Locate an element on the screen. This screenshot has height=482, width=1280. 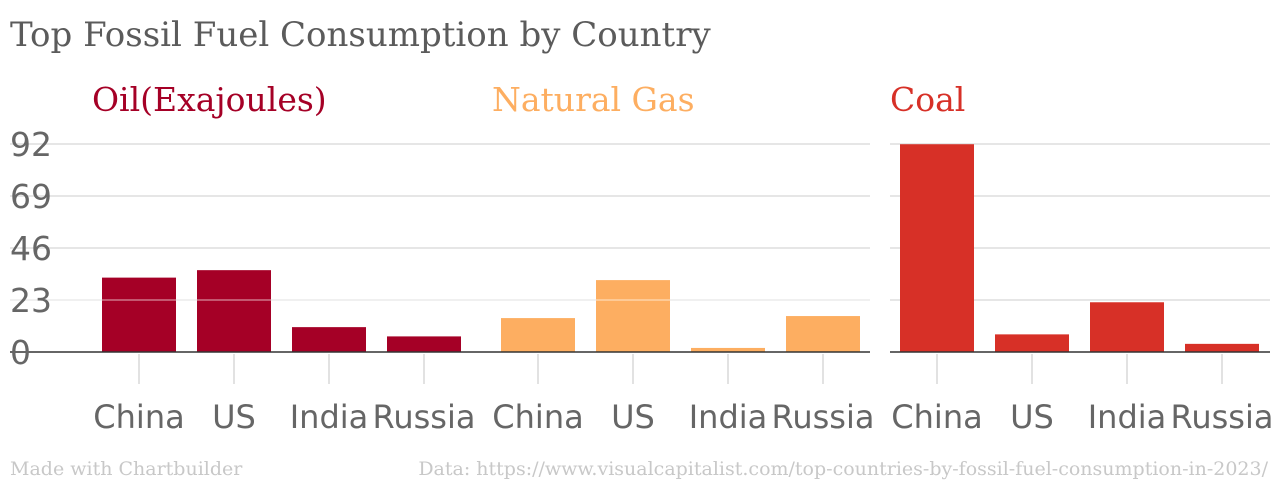
y-tick-label: 46 is located at coordinates (31, 248).